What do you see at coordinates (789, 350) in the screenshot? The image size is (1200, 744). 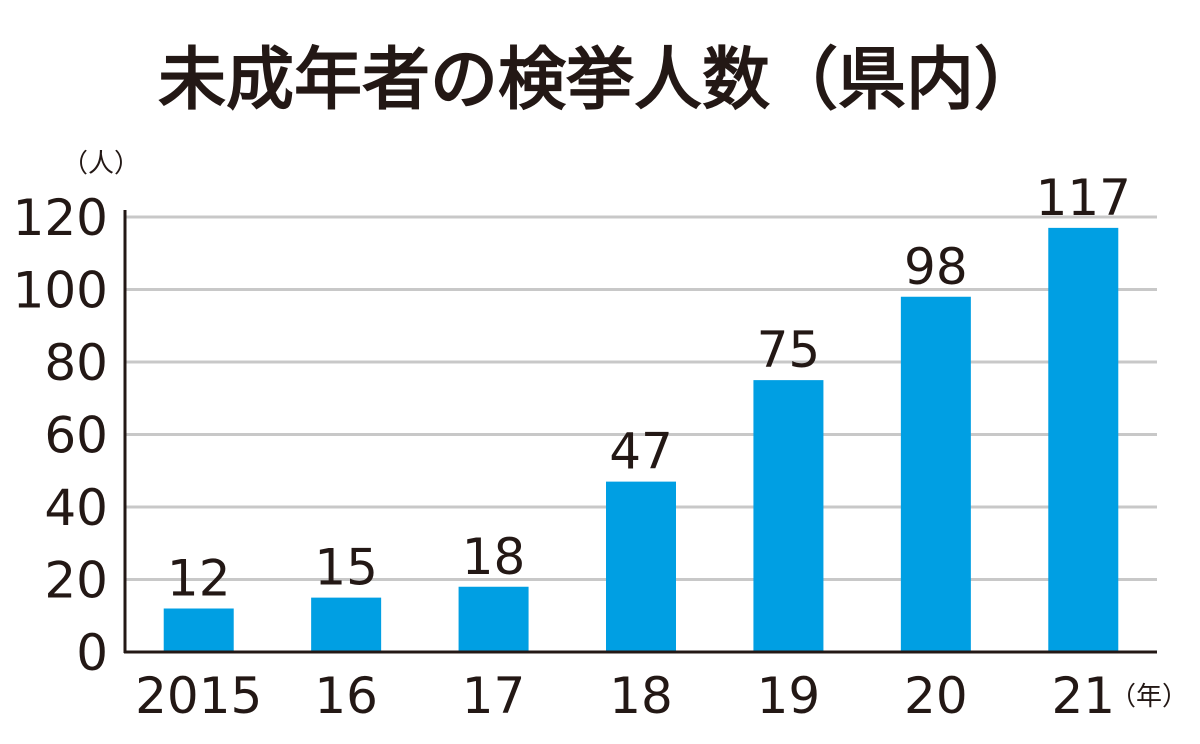 I see `data-label: 75` at bounding box center [789, 350].